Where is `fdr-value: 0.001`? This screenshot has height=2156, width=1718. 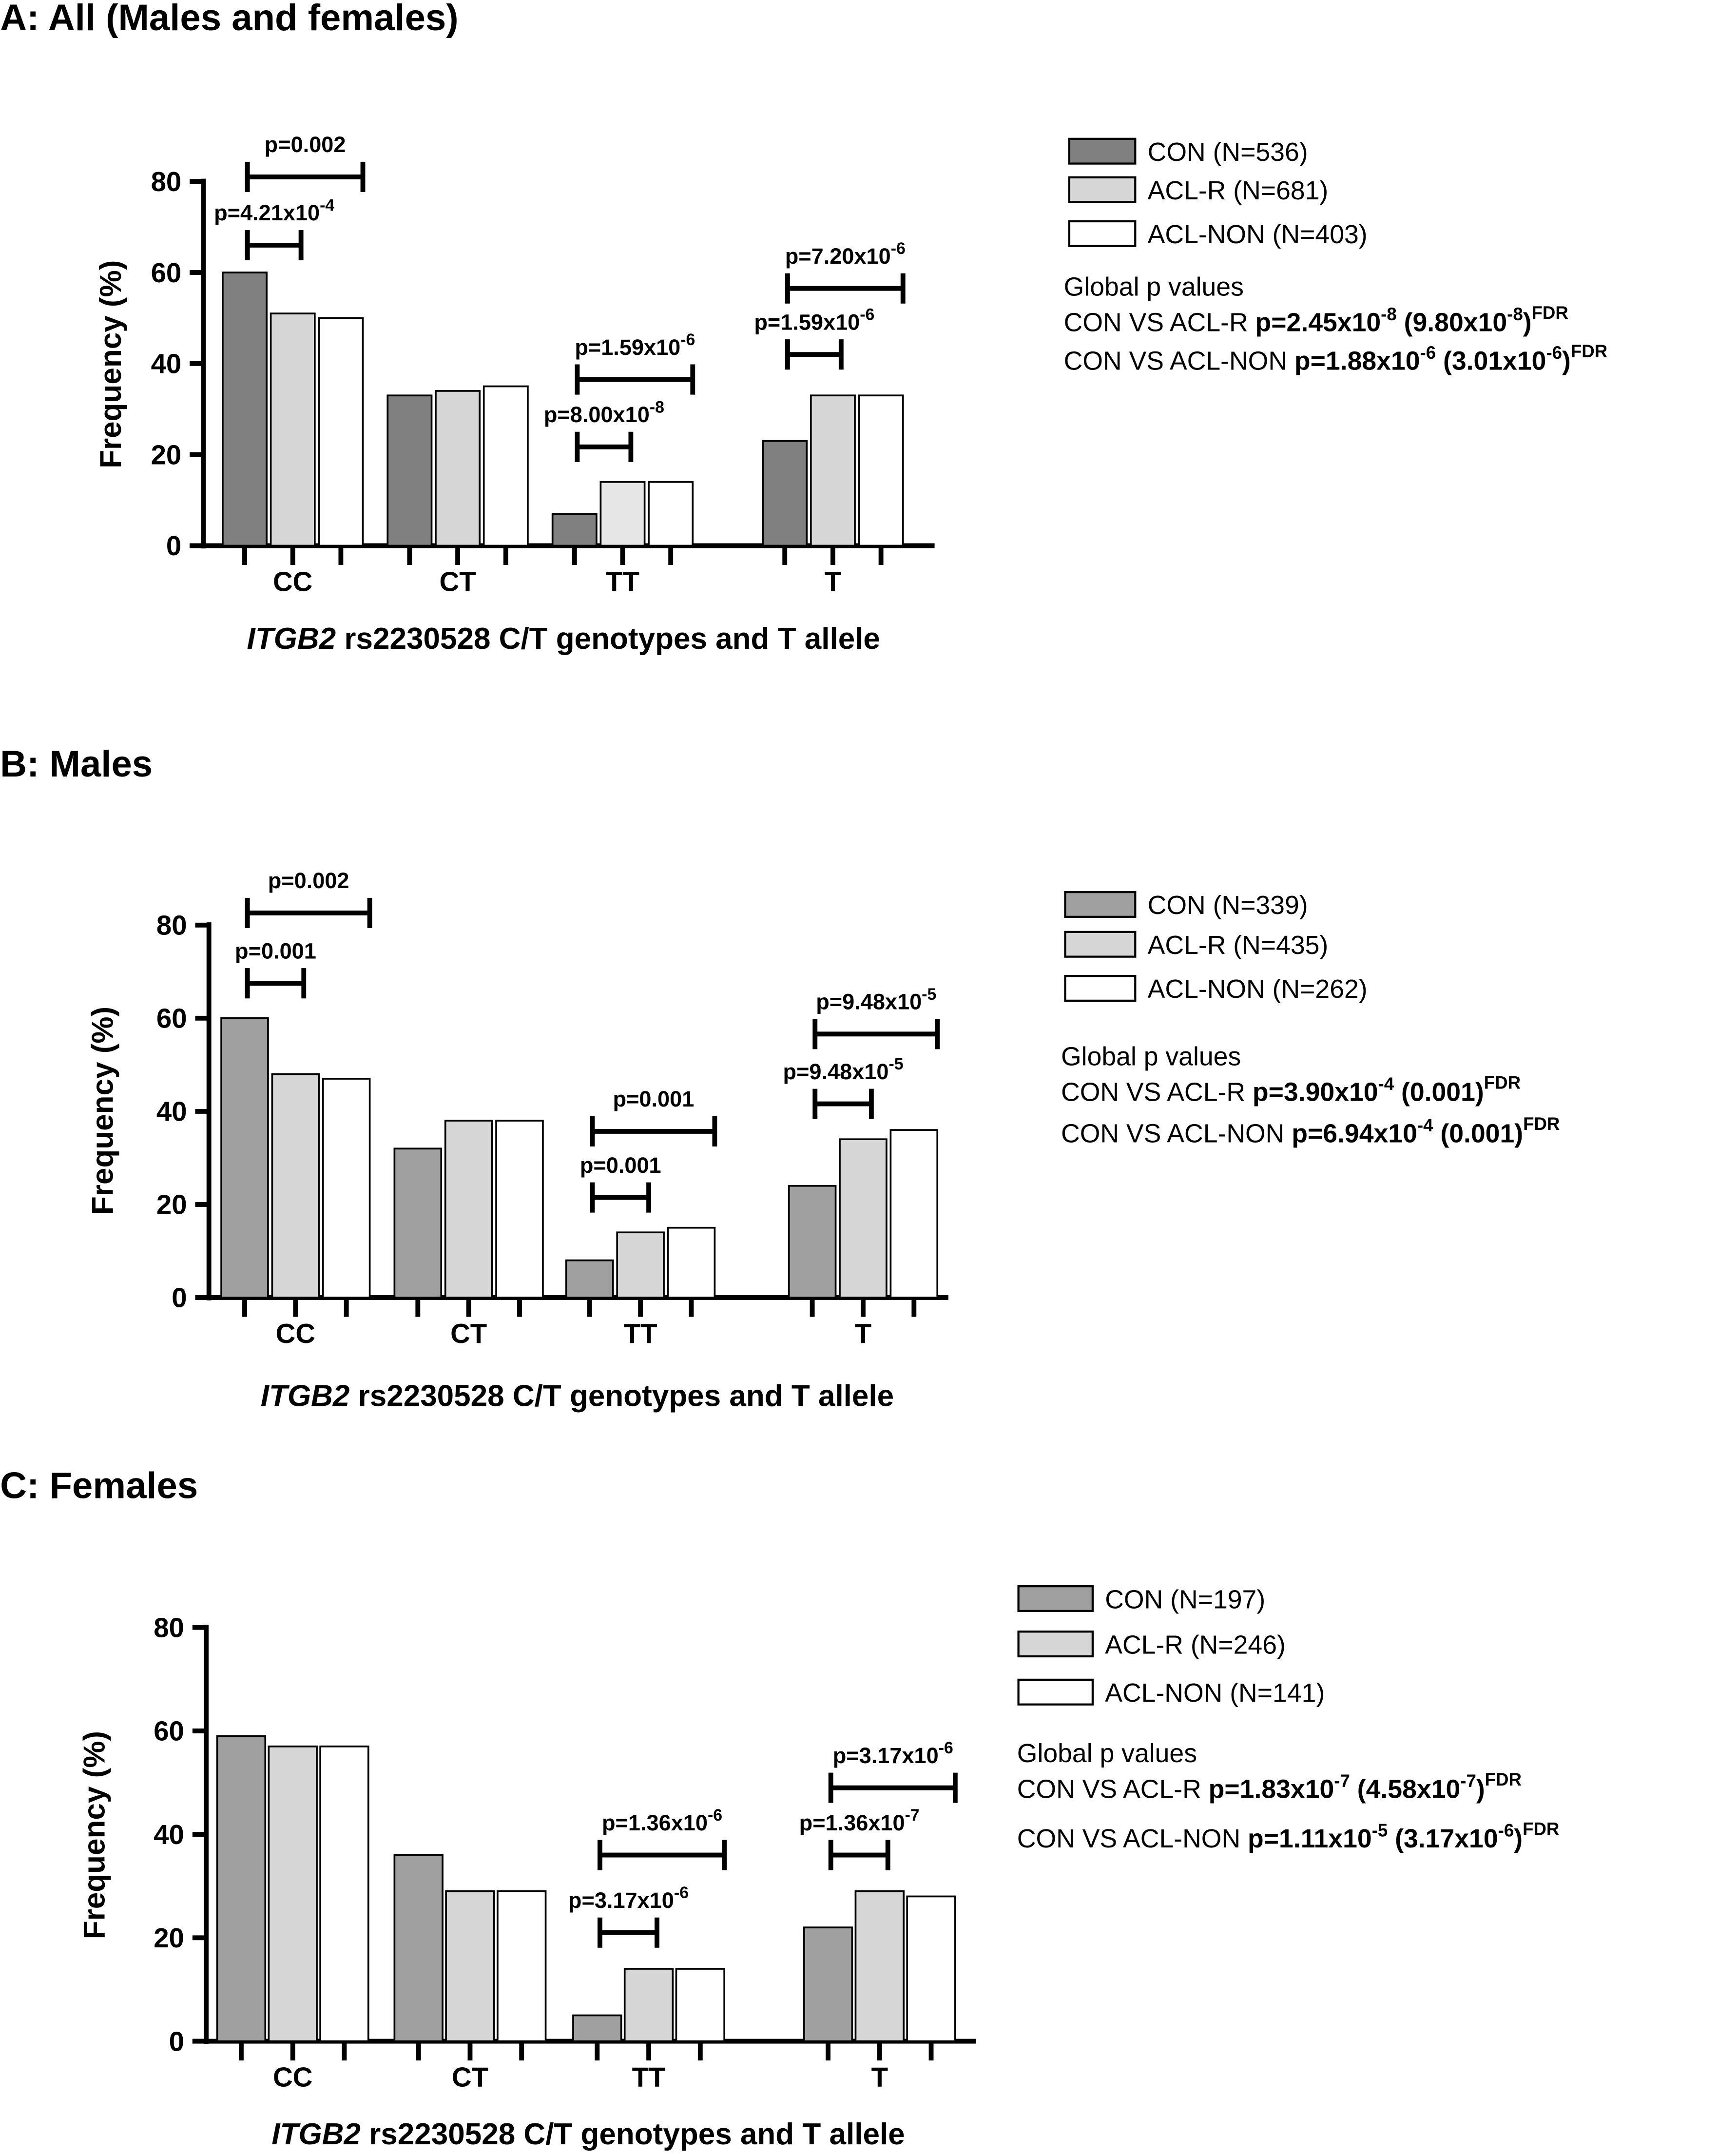
fdr-value: 0.001 is located at coordinates (1482, 1133).